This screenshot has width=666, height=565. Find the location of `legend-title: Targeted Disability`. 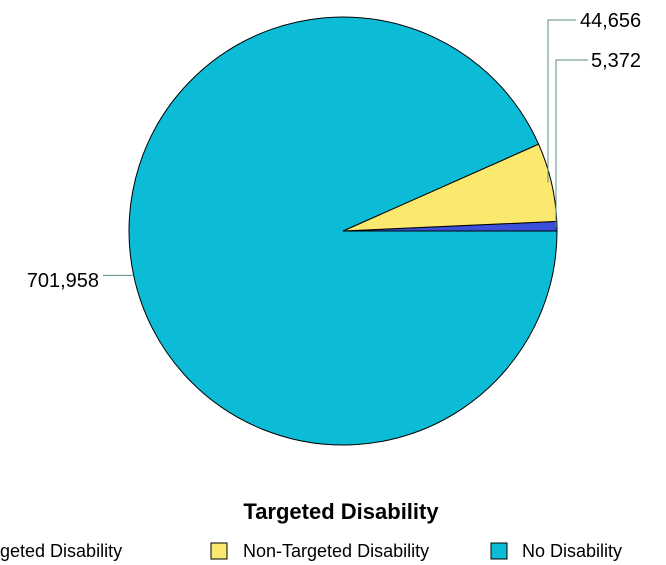

legend-title: Targeted Disability is located at coordinates (341, 511).